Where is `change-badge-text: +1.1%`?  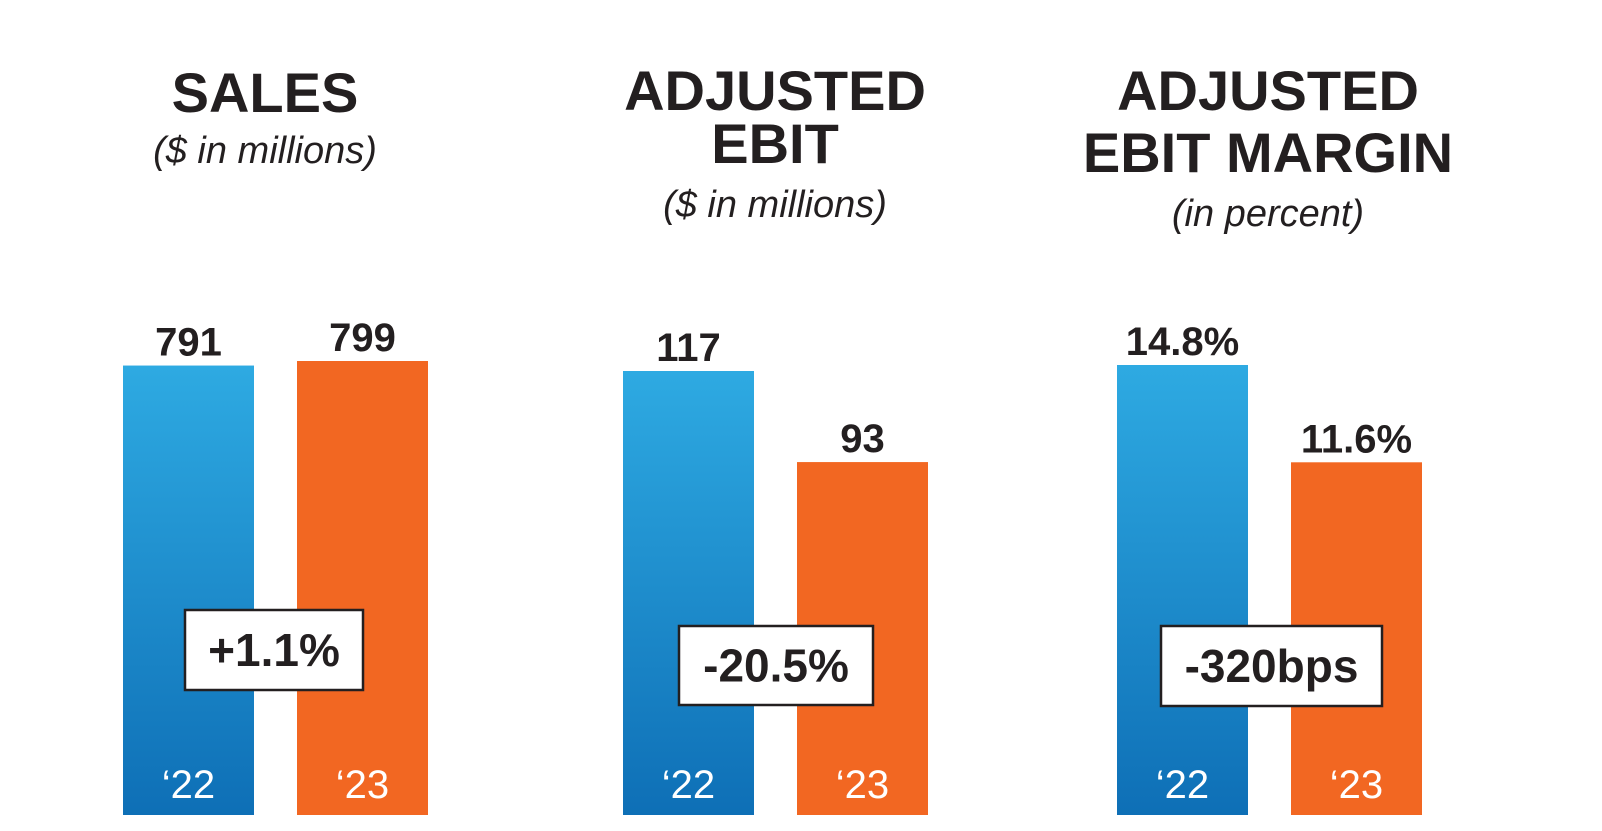 change-badge-text: +1.1% is located at coordinates (274, 650).